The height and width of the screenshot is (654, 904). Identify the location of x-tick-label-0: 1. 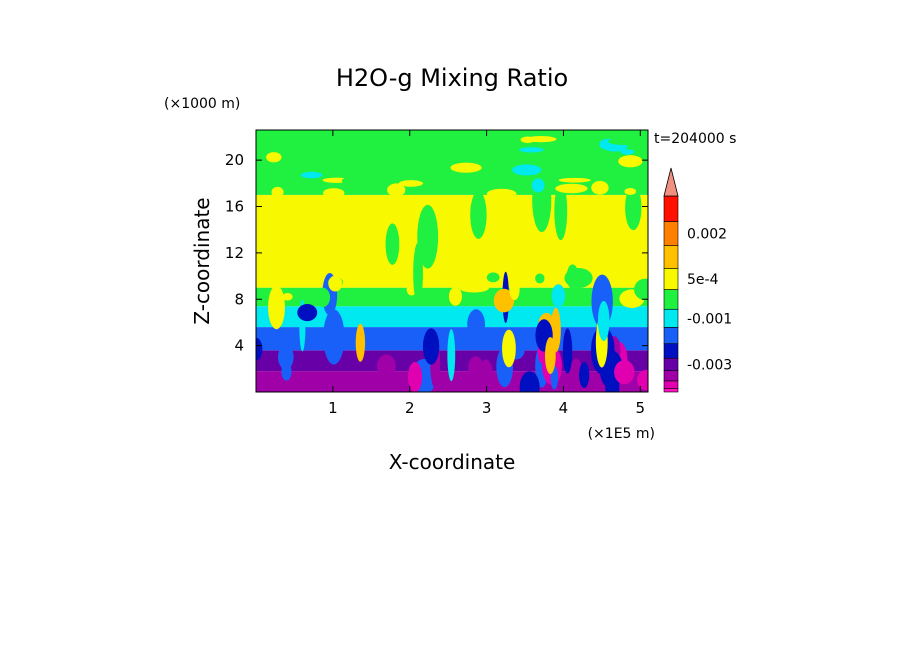
(333, 408).